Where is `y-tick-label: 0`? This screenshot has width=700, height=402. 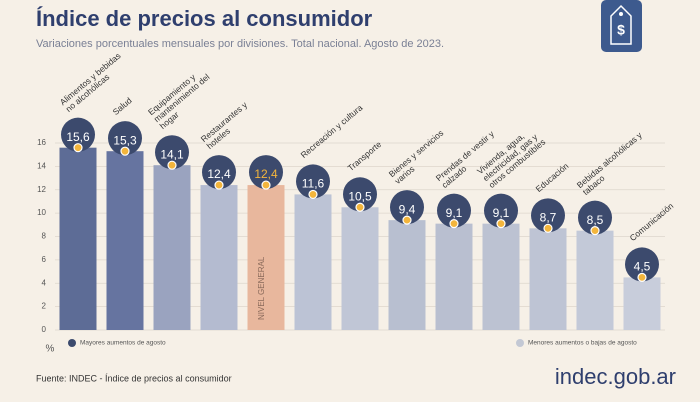
y-tick-label: 0 is located at coordinates (44, 329).